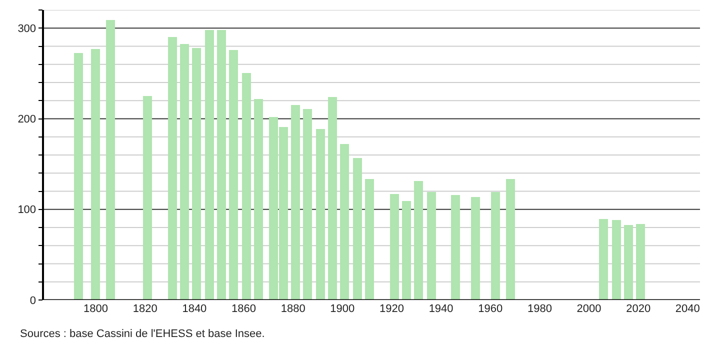  Describe the element at coordinates (27, 120) in the screenshot. I see `y-tick-label: 200` at that location.